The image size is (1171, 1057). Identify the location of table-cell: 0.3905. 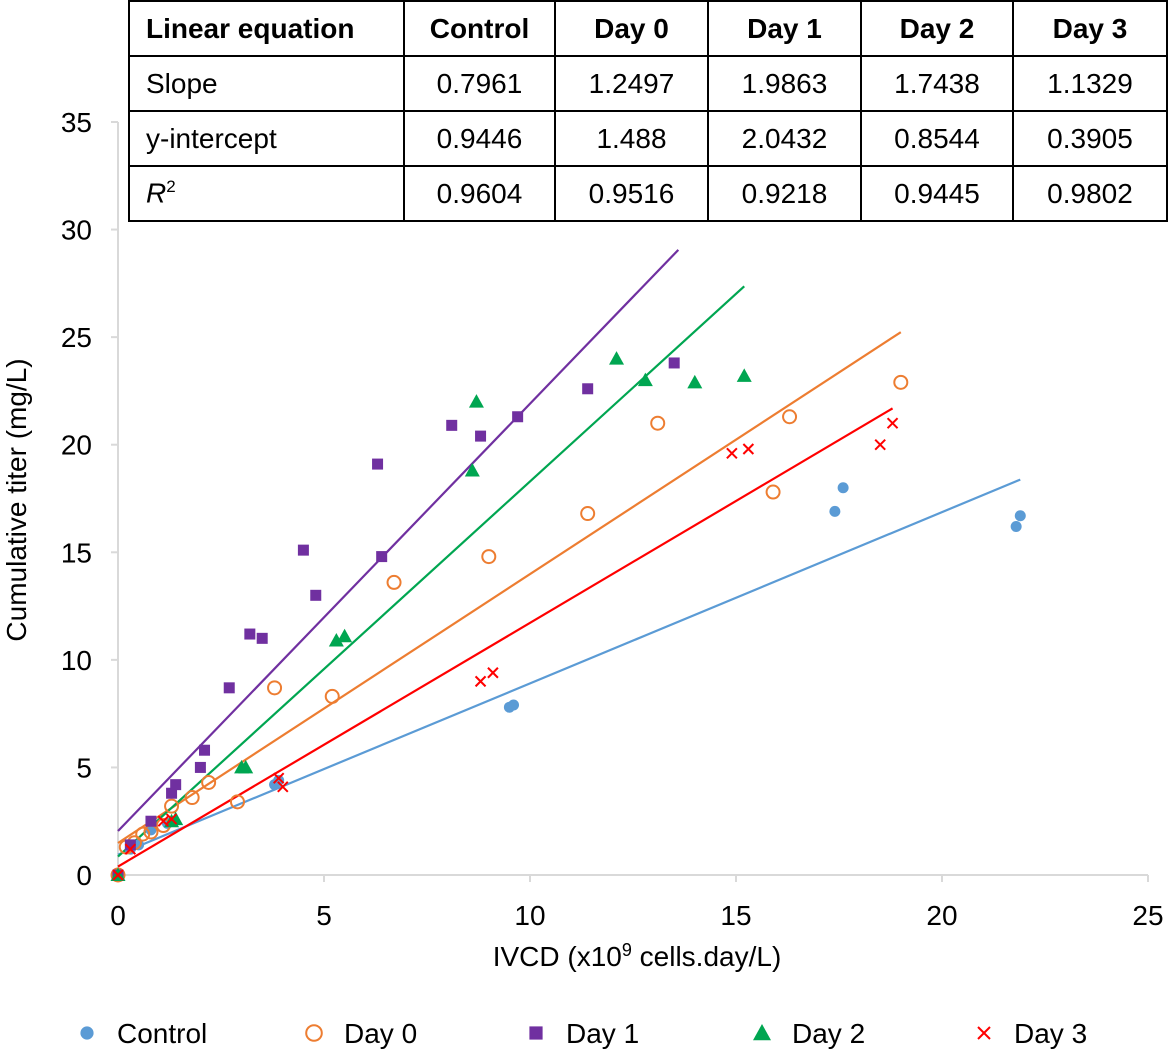
(1090, 138).